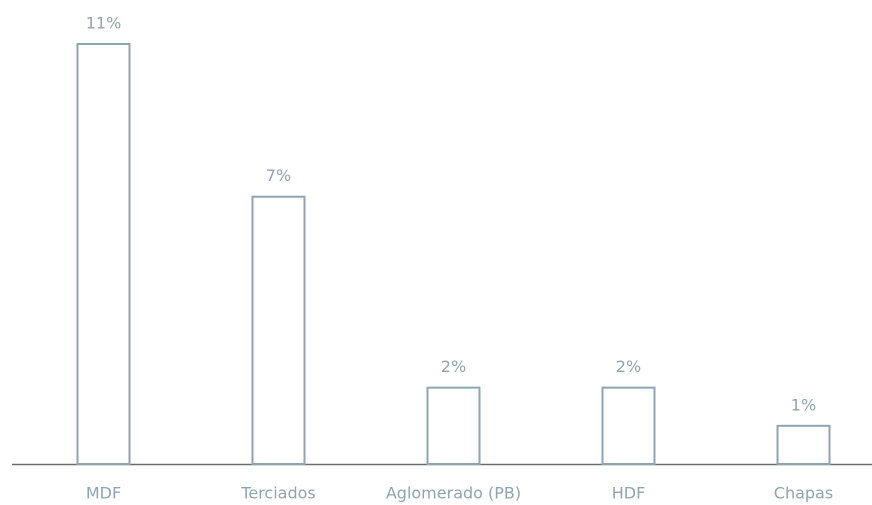  Describe the element at coordinates (453, 493) in the screenshot. I see `x-tick-label: Aglomerado (PB)` at that location.